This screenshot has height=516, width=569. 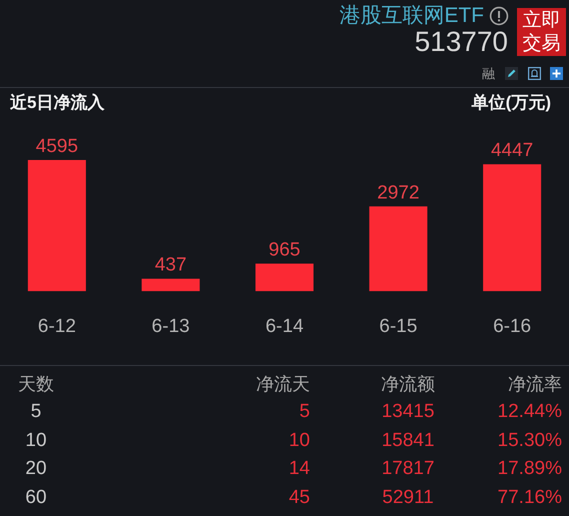 I want to click on category-label: 20, so click(x=36, y=469).